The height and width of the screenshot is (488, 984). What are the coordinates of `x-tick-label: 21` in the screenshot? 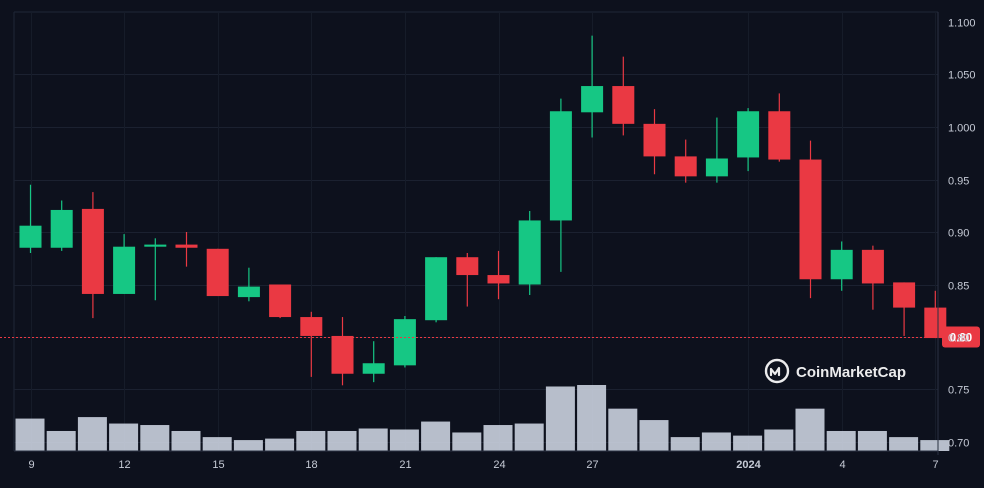 It's located at (405, 465).